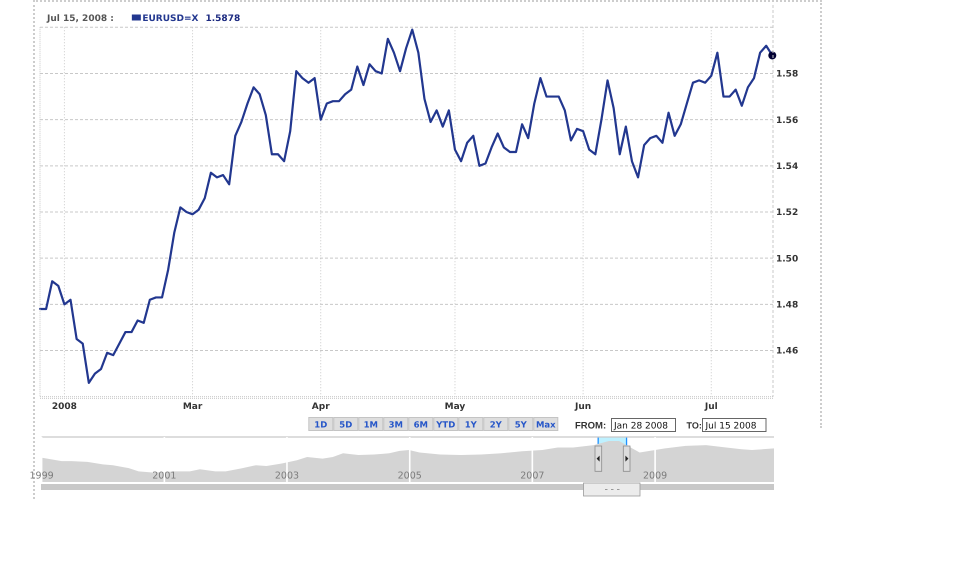 The height and width of the screenshot is (587, 962). Describe the element at coordinates (521, 424) in the screenshot. I see `button: 5Y` at that location.